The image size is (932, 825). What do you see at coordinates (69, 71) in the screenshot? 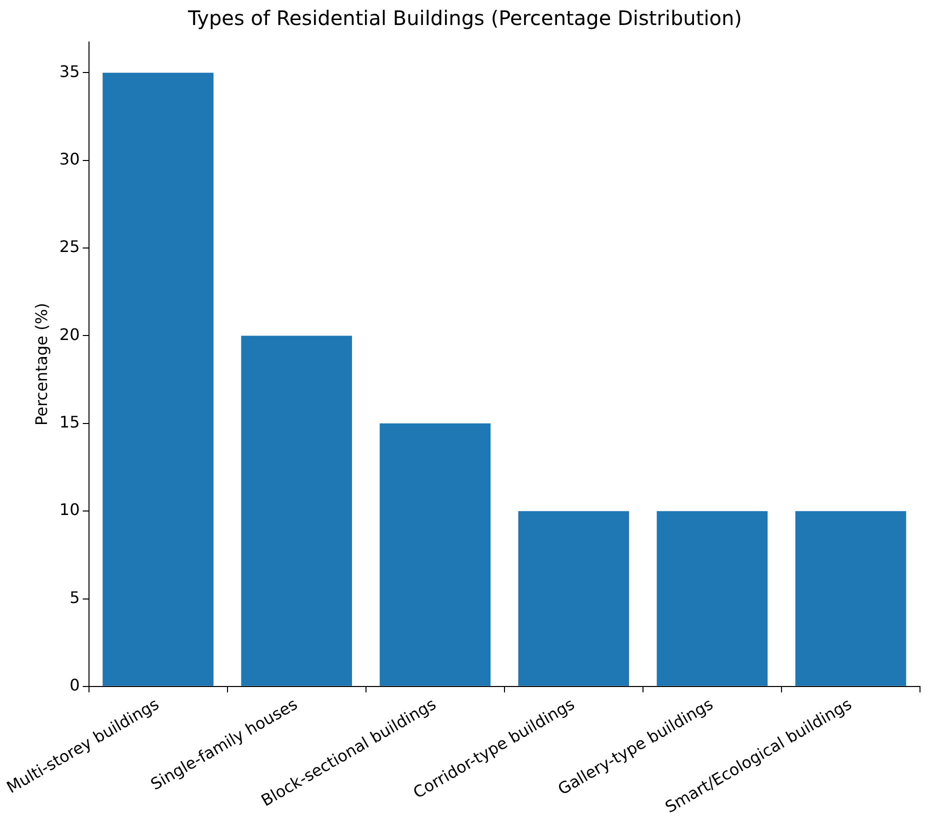
I see `y-tick-label: 35` at bounding box center [69, 71].